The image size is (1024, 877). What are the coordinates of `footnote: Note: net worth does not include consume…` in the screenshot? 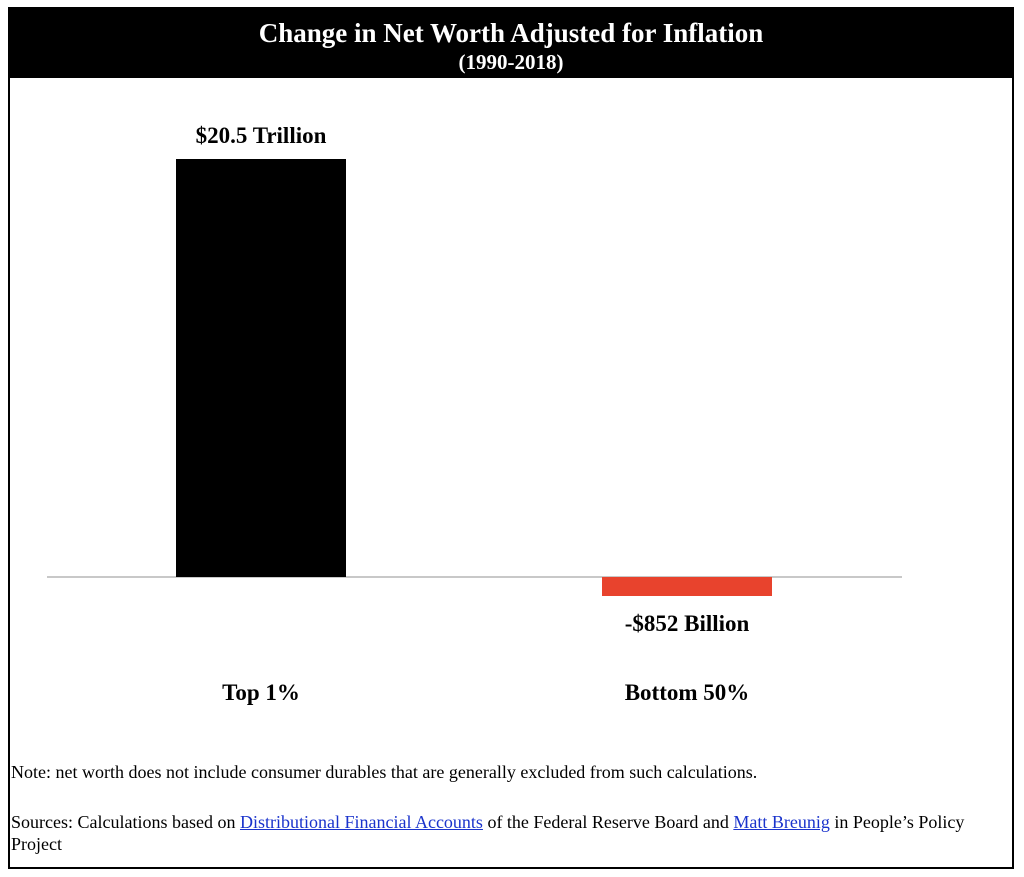 It's located at (384, 772).